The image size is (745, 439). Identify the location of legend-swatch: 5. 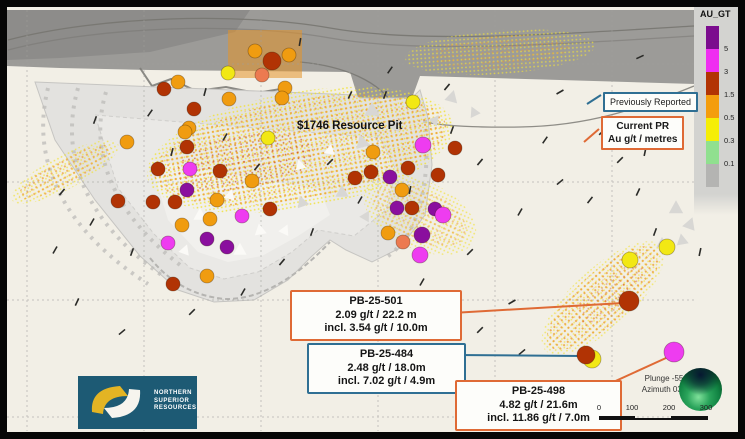
(717, 39).